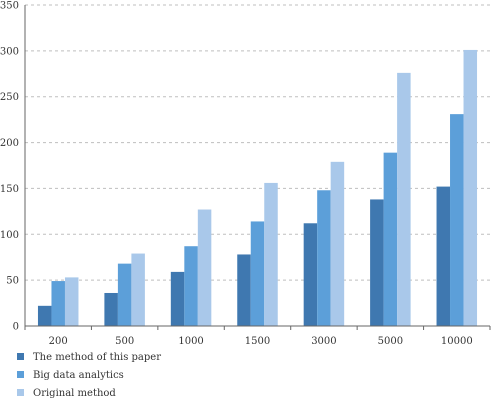  What do you see at coordinates (257, 341) in the screenshot?
I see `x-tick-label: 1500` at bounding box center [257, 341].